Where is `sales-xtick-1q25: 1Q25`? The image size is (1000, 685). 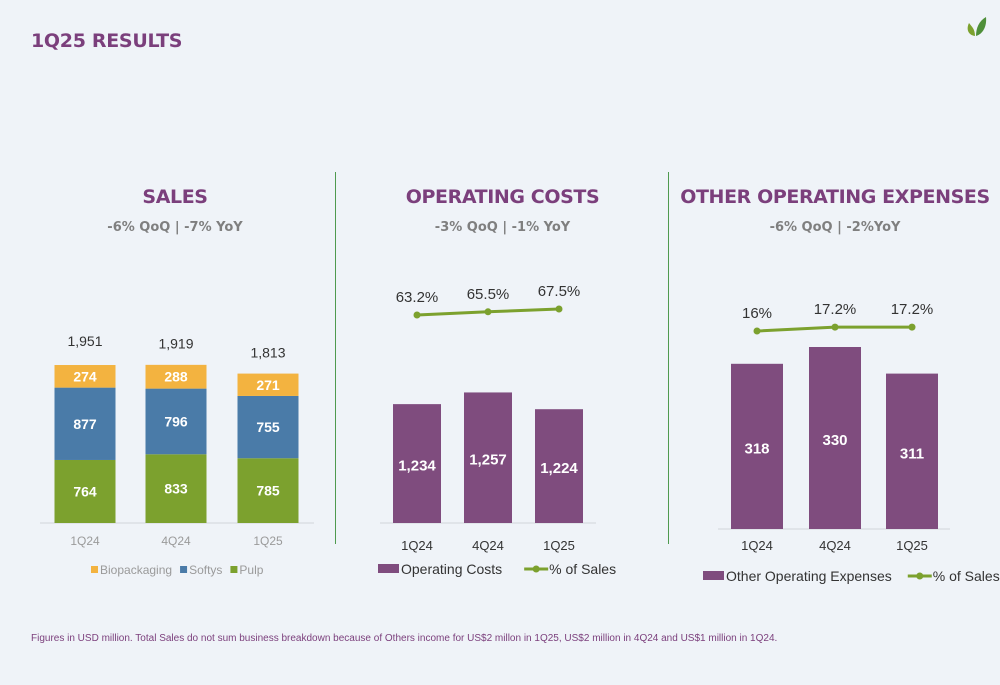 sales-xtick-1q25: 1Q25 is located at coordinates (268, 541).